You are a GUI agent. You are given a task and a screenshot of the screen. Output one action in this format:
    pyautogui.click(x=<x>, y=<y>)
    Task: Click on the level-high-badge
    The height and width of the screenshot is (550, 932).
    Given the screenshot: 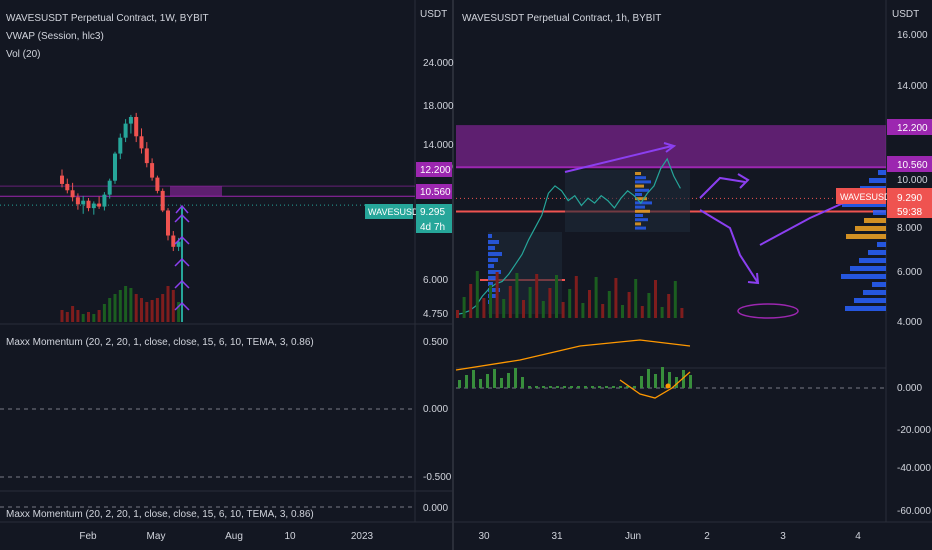 What is the action you would take?
    pyautogui.click(x=434, y=169)
    